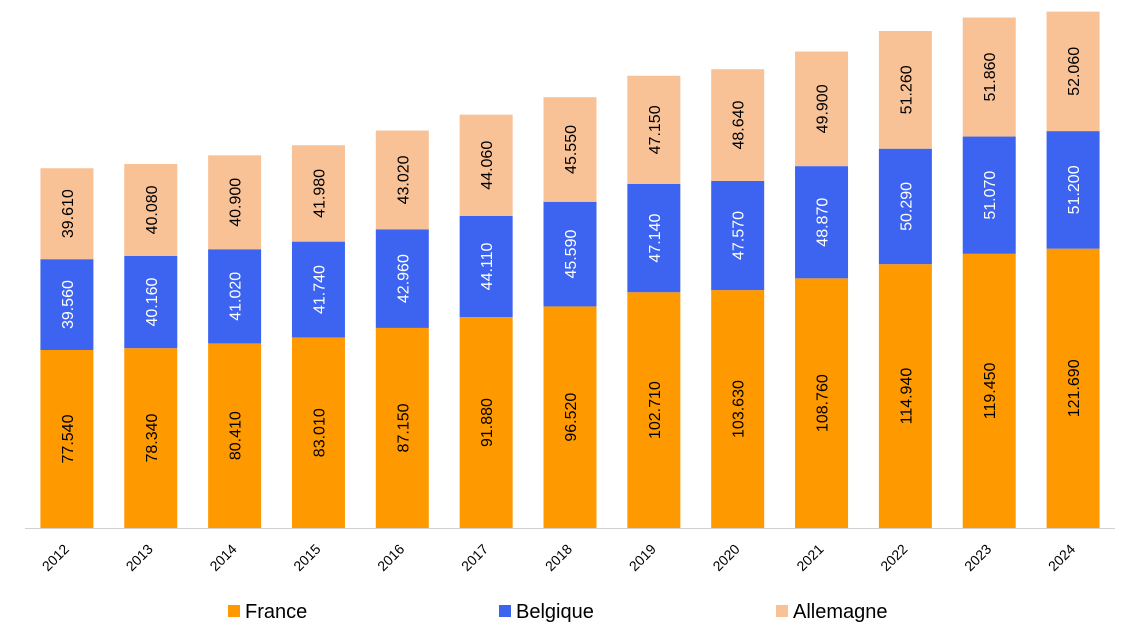 The image size is (1140, 643). I want to click on data-label-france-2014: 80.410, so click(236, 435).